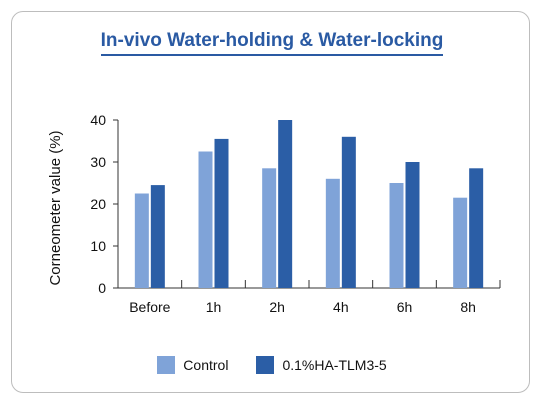  Describe the element at coordinates (332, 233) in the screenshot. I see `bar-control-4h` at that location.